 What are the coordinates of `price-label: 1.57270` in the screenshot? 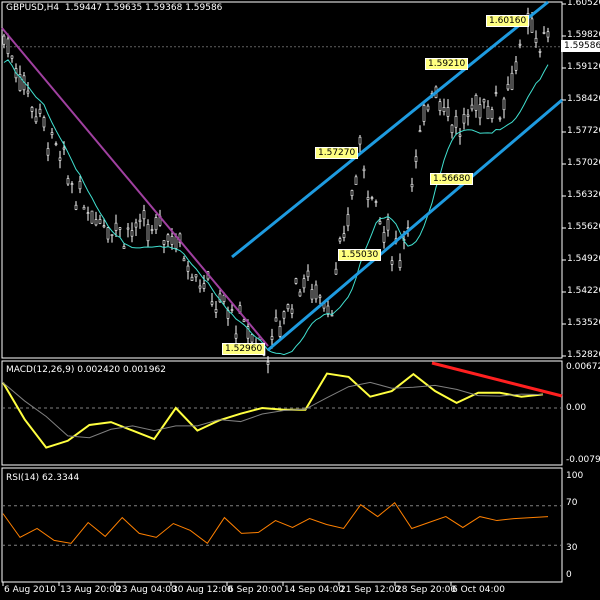 It's located at (337, 153).